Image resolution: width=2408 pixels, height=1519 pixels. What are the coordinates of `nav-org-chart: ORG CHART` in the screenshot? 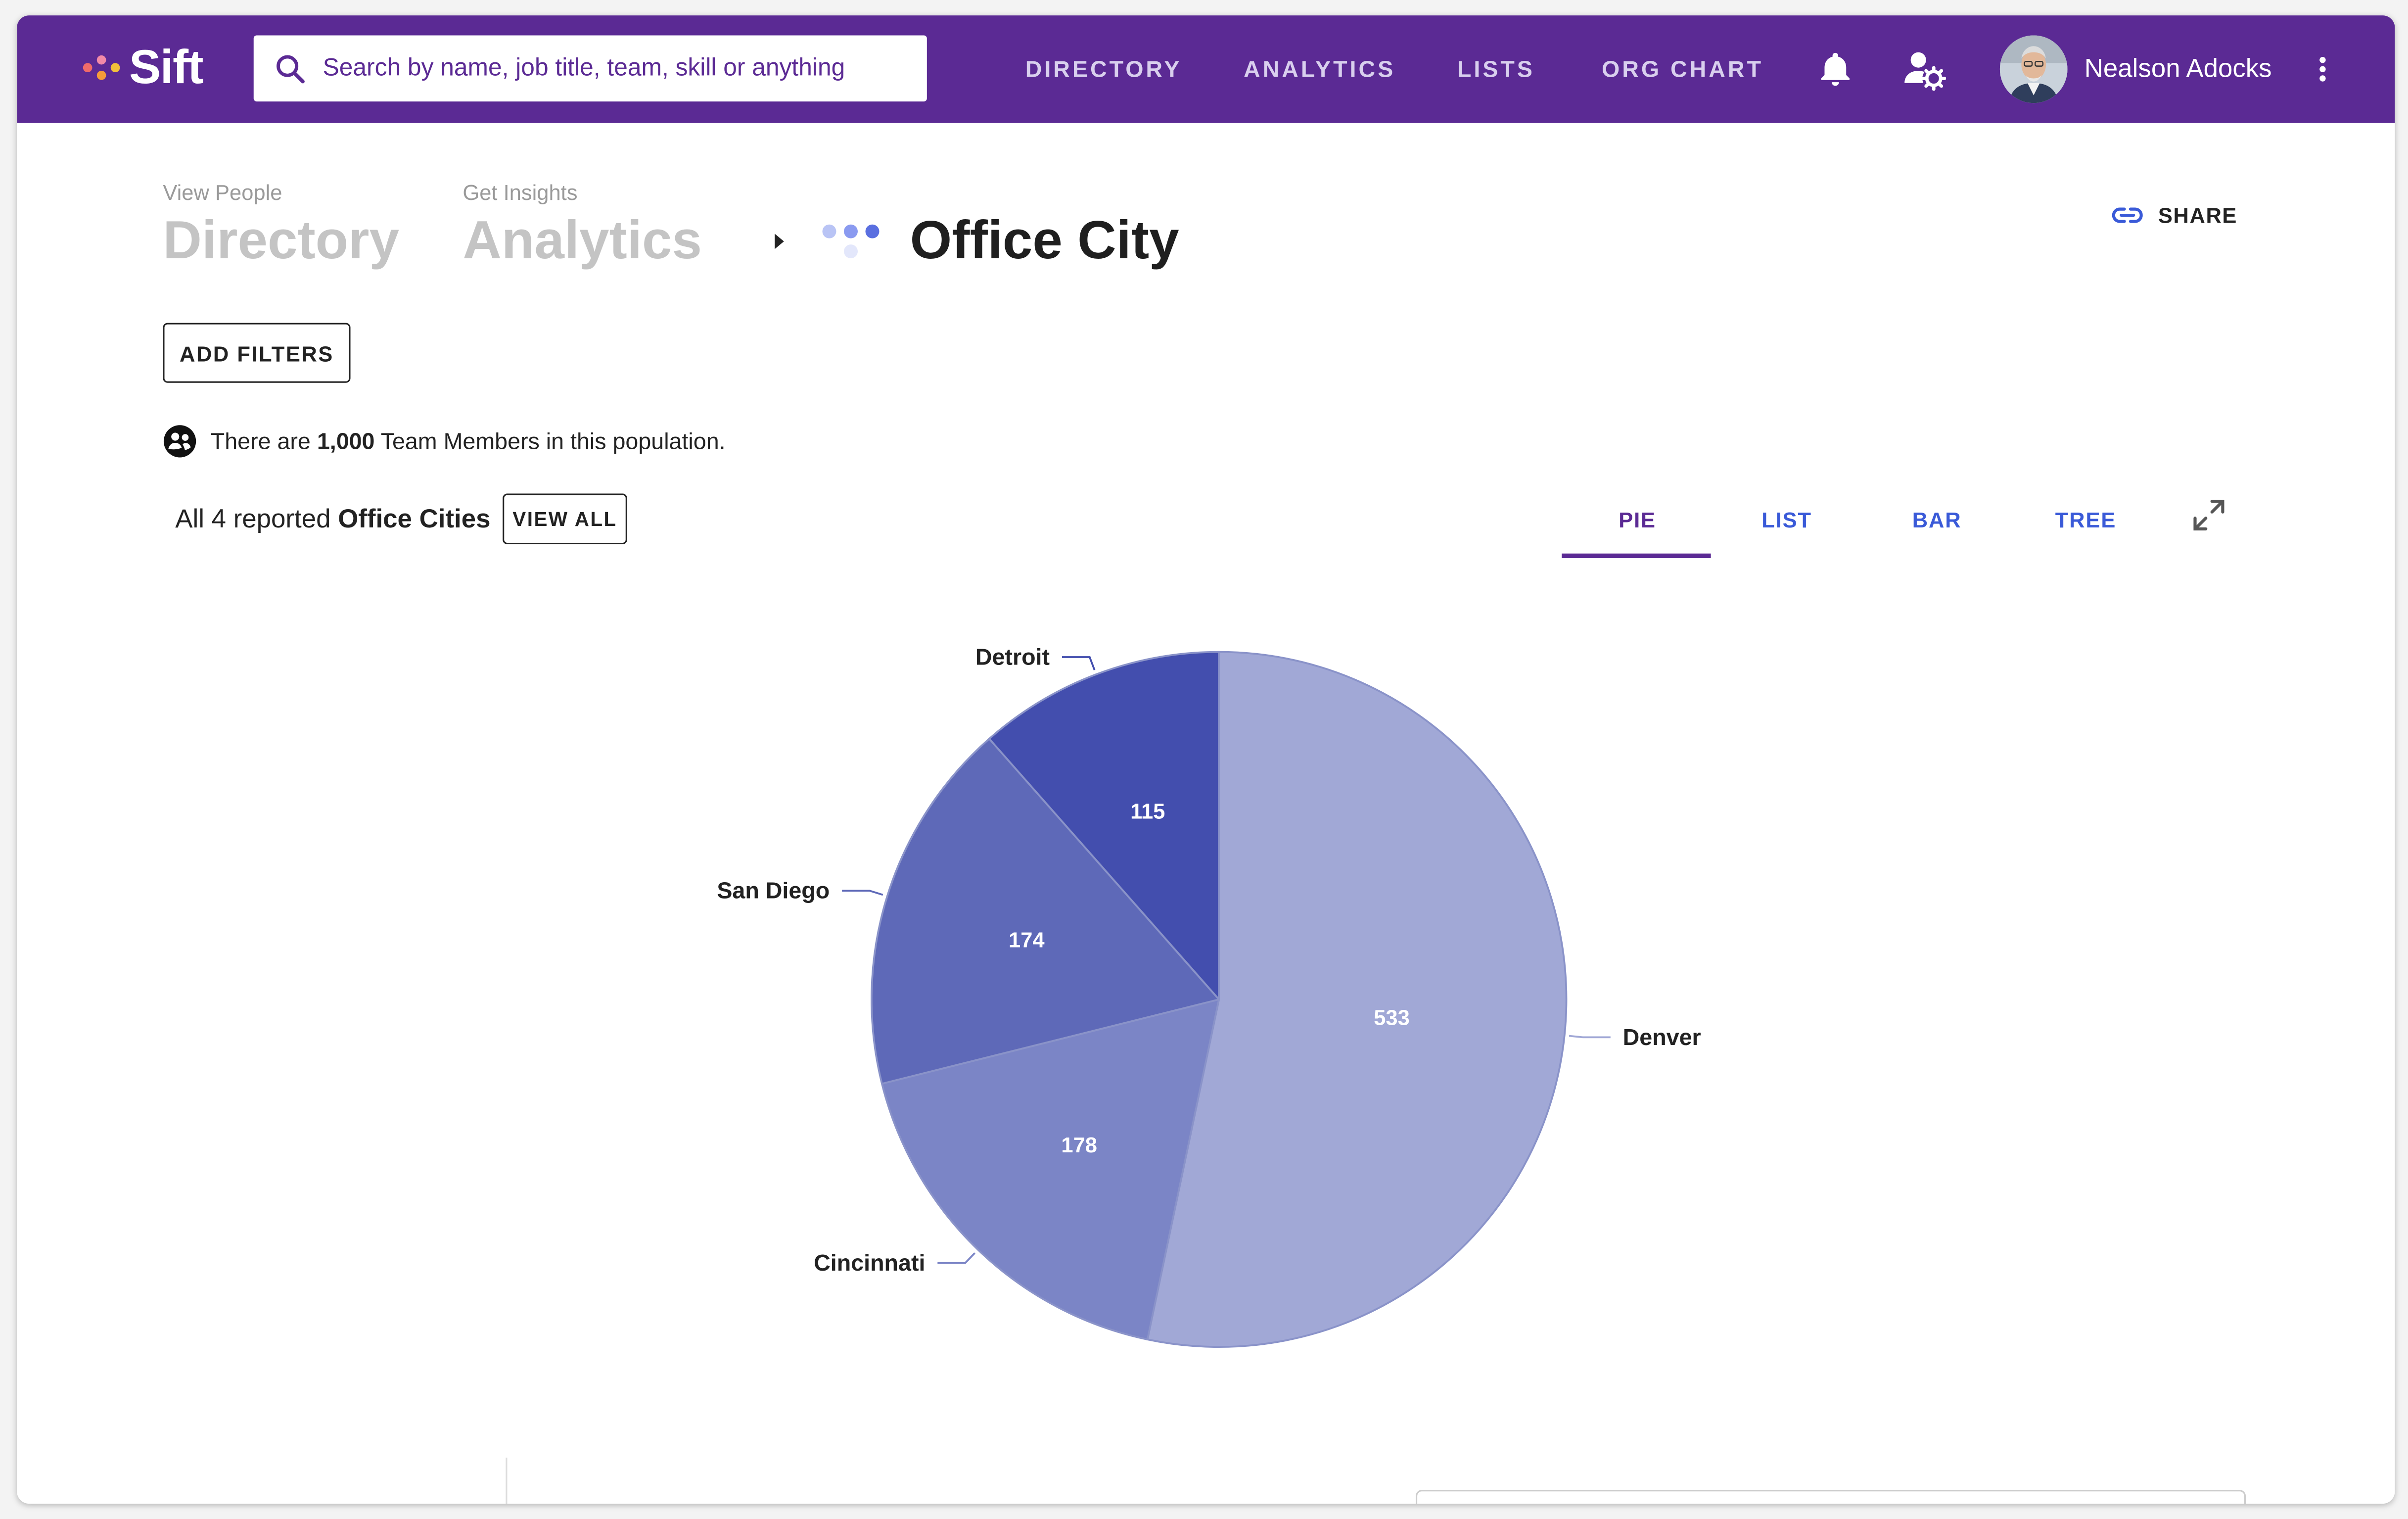 It's located at (1683, 69).